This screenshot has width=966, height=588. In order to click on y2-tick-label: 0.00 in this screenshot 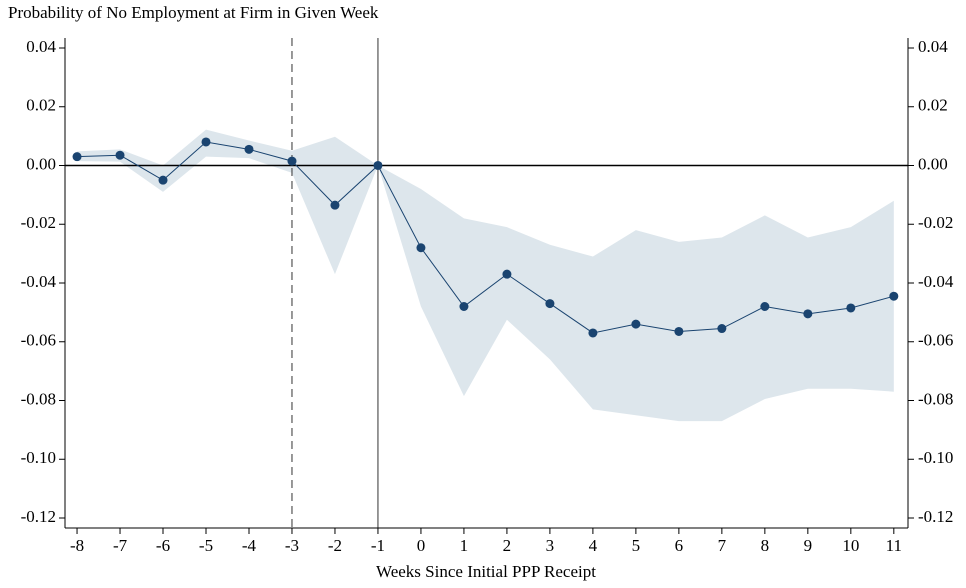, I will do `click(933, 163)`.